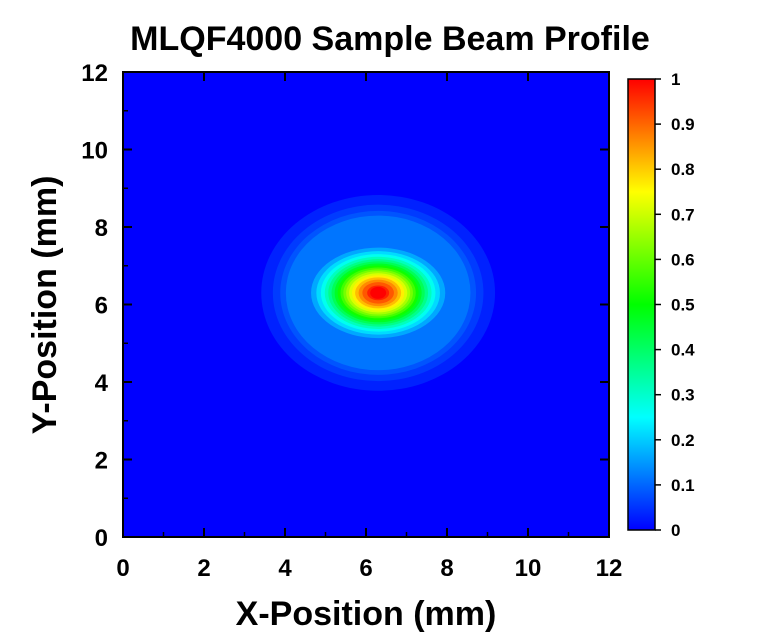 The height and width of the screenshot is (637, 780). What do you see at coordinates (683, 440) in the screenshot?
I see `colorbar-tick-label: 0.2` at bounding box center [683, 440].